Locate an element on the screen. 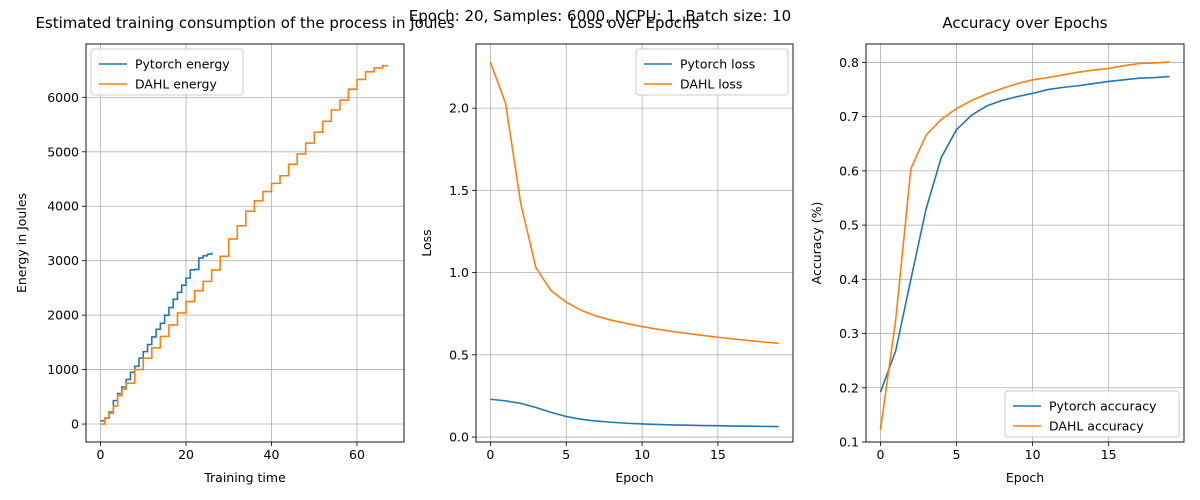 The image size is (1200, 500). legend: Pytorch accuracy DAHL accuracy is located at coordinates (1092, 414).